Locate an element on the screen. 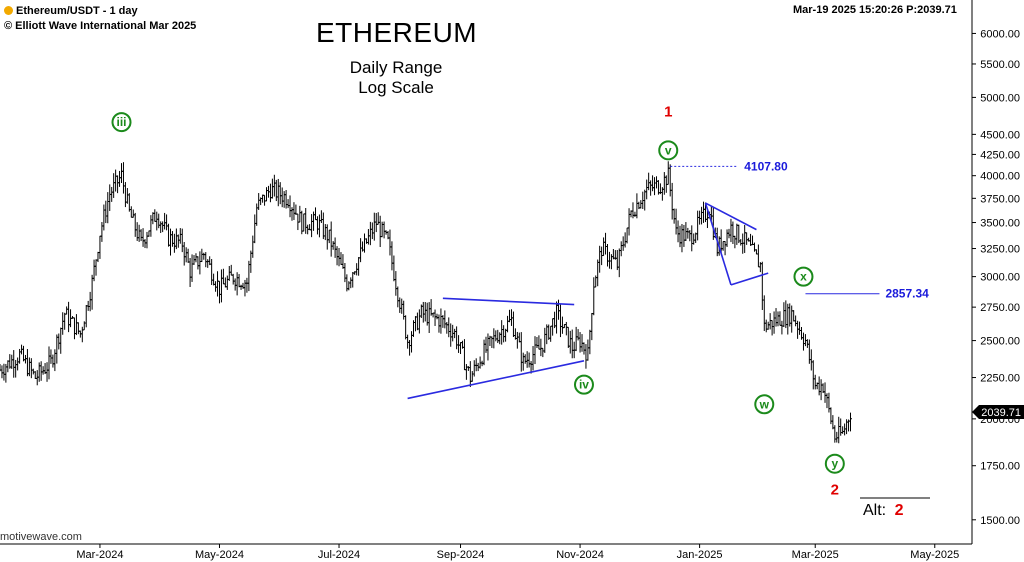 The height and width of the screenshot is (562, 1024). x-tick-label: Jul-2024 is located at coordinates (339, 555).